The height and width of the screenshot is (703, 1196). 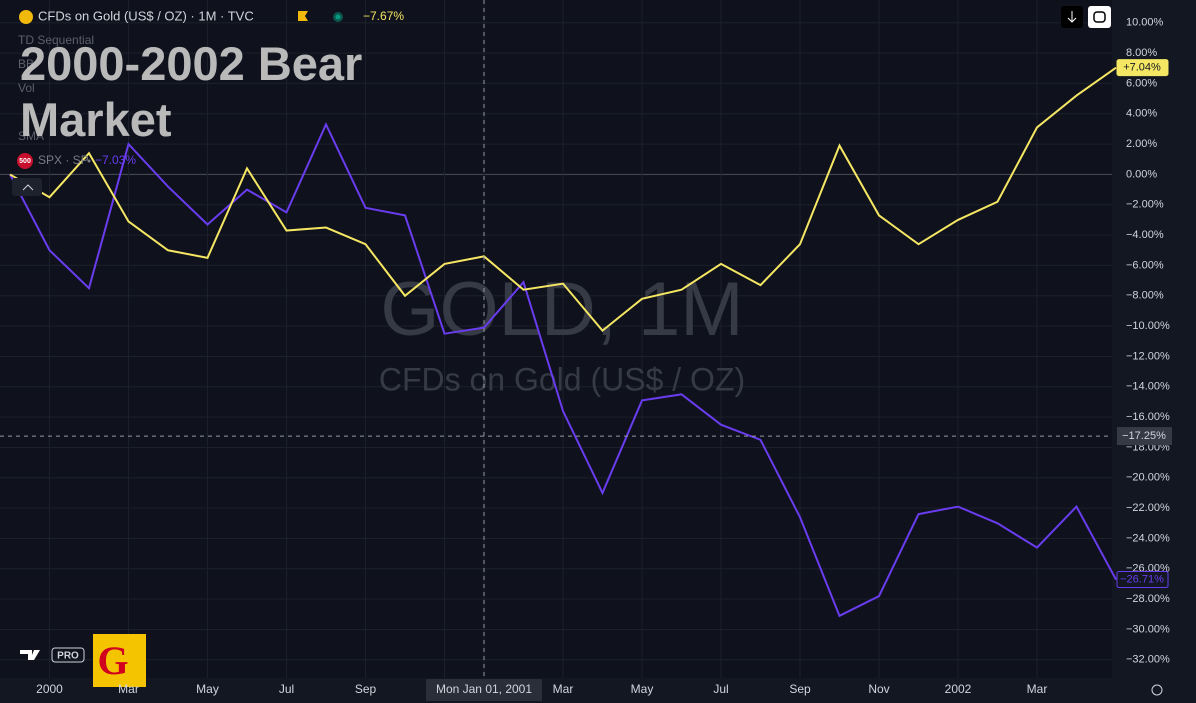 I want to click on y-tick-label: −10.00%, so click(x=1148, y=326).